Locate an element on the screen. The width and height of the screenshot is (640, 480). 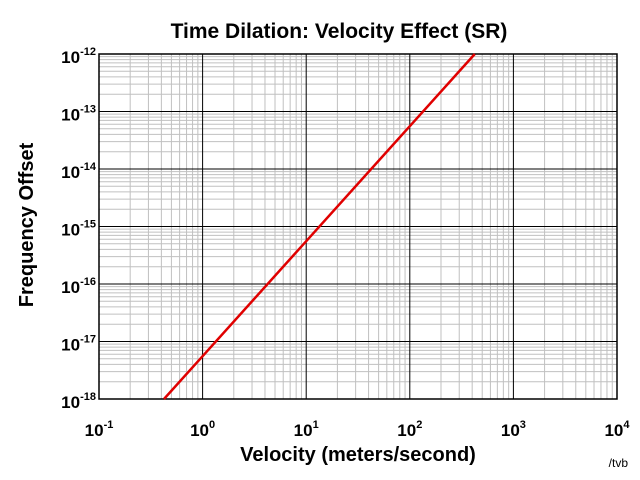
x-tick-label-exponent: 1 is located at coordinates (316, 425).